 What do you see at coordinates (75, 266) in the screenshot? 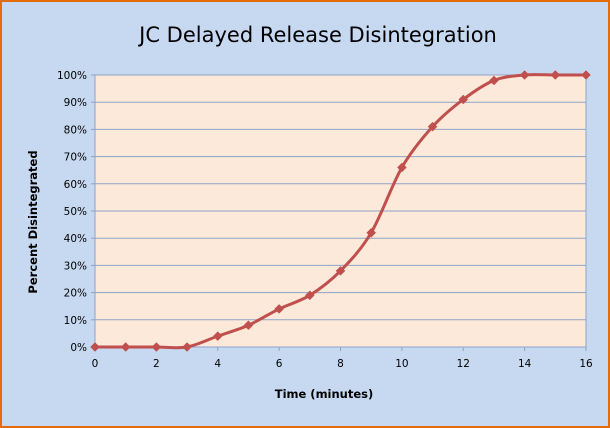
I see `y-tick-label: 30%` at bounding box center [75, 266].